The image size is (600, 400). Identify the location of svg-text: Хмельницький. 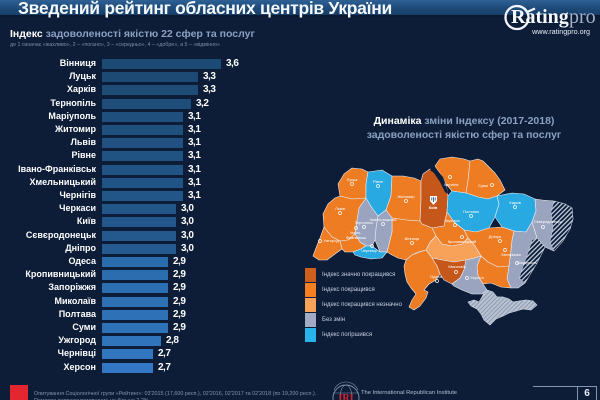
(383, 219).